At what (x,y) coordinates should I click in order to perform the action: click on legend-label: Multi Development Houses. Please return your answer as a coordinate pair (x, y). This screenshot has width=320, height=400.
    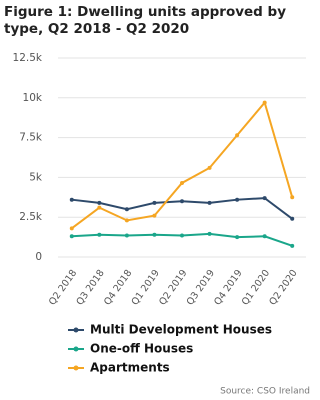
    Looking at the image, I should click on (181, 330).